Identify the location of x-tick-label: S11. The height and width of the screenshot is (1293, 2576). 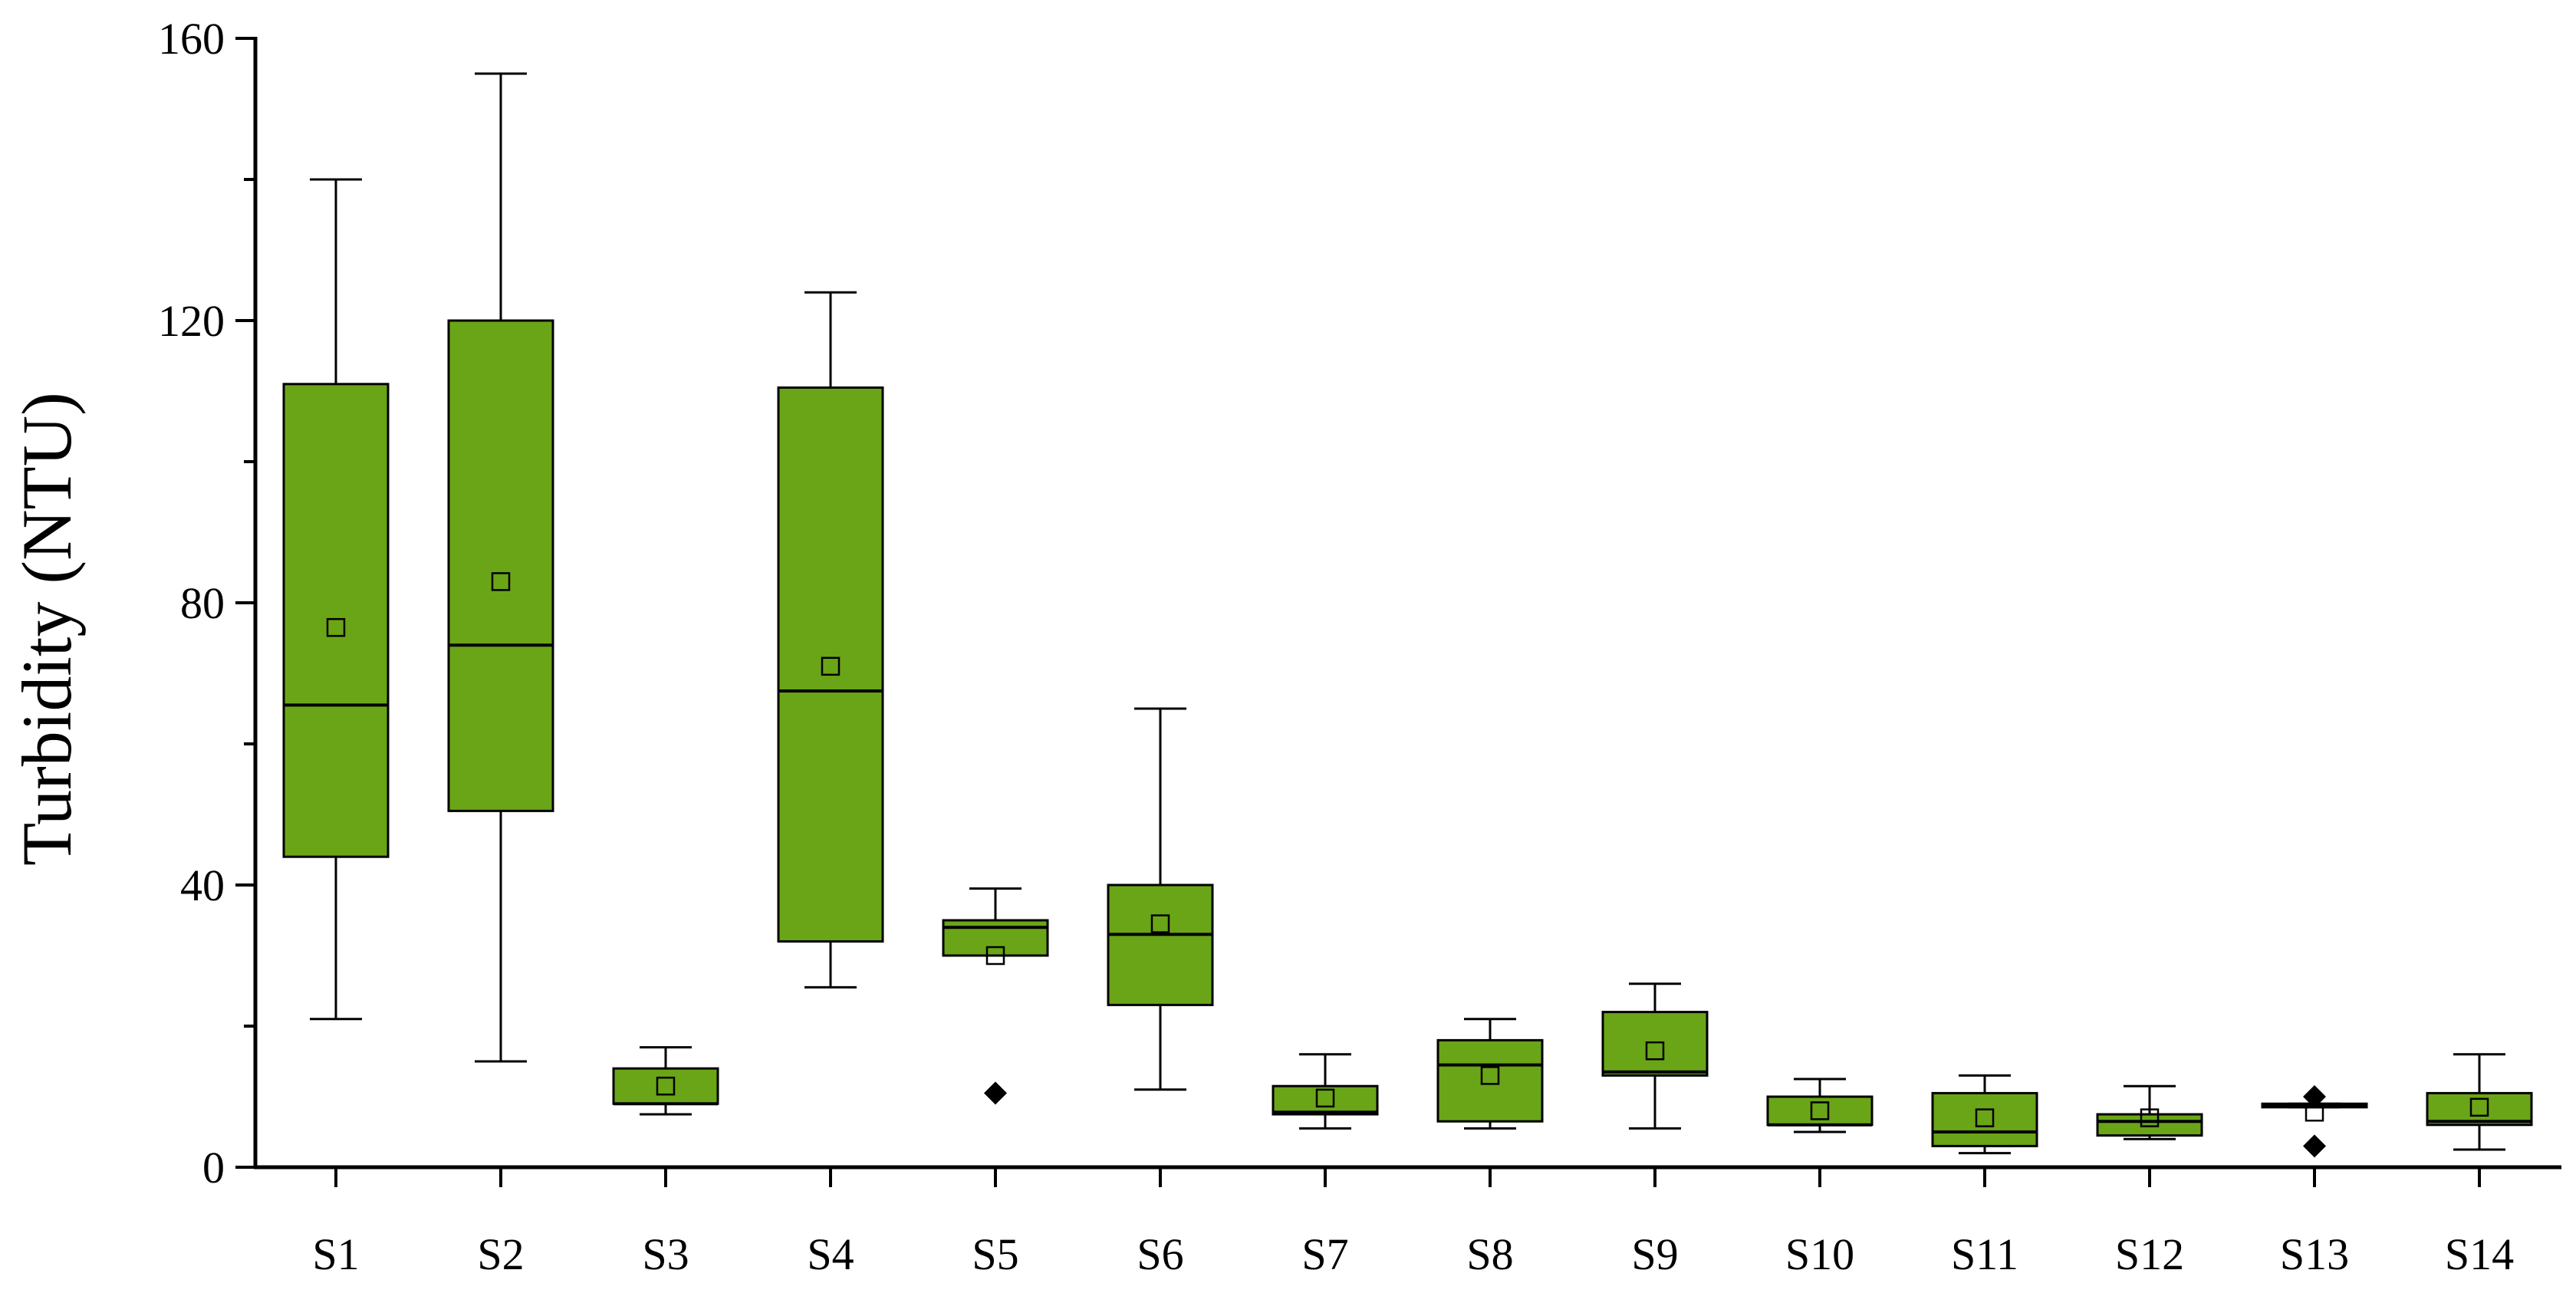
(1984, 1254).